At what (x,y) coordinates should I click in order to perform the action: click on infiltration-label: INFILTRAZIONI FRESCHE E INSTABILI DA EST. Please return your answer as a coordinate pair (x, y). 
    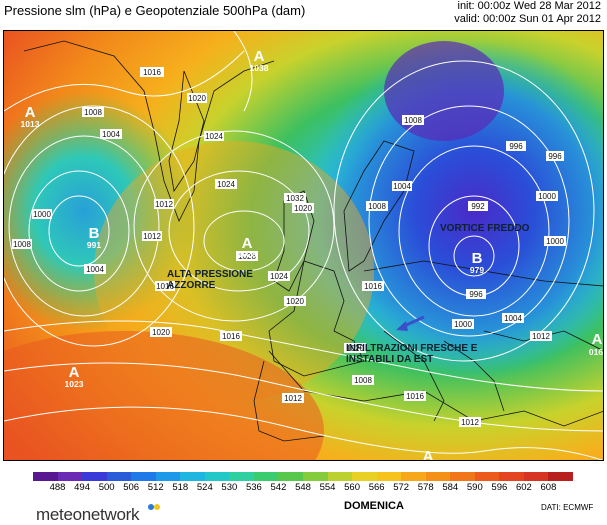
    Looking at the image, I should click on (411, 354).